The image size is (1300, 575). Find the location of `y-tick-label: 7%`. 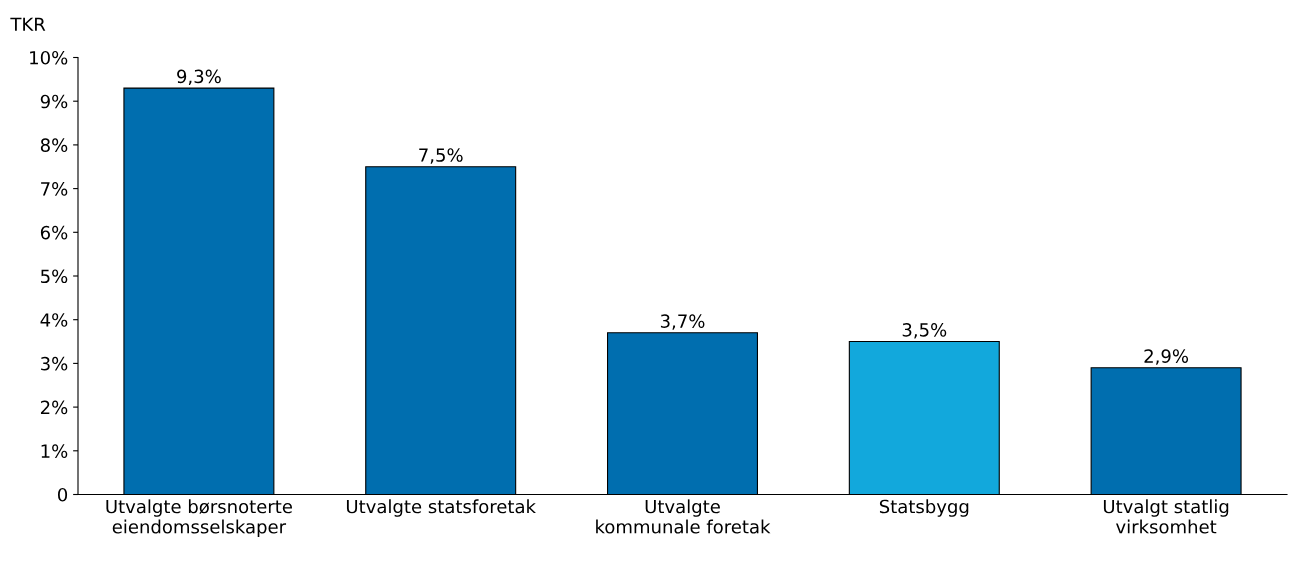

y-tick-label: 7% is located at coordinates (54, 189).